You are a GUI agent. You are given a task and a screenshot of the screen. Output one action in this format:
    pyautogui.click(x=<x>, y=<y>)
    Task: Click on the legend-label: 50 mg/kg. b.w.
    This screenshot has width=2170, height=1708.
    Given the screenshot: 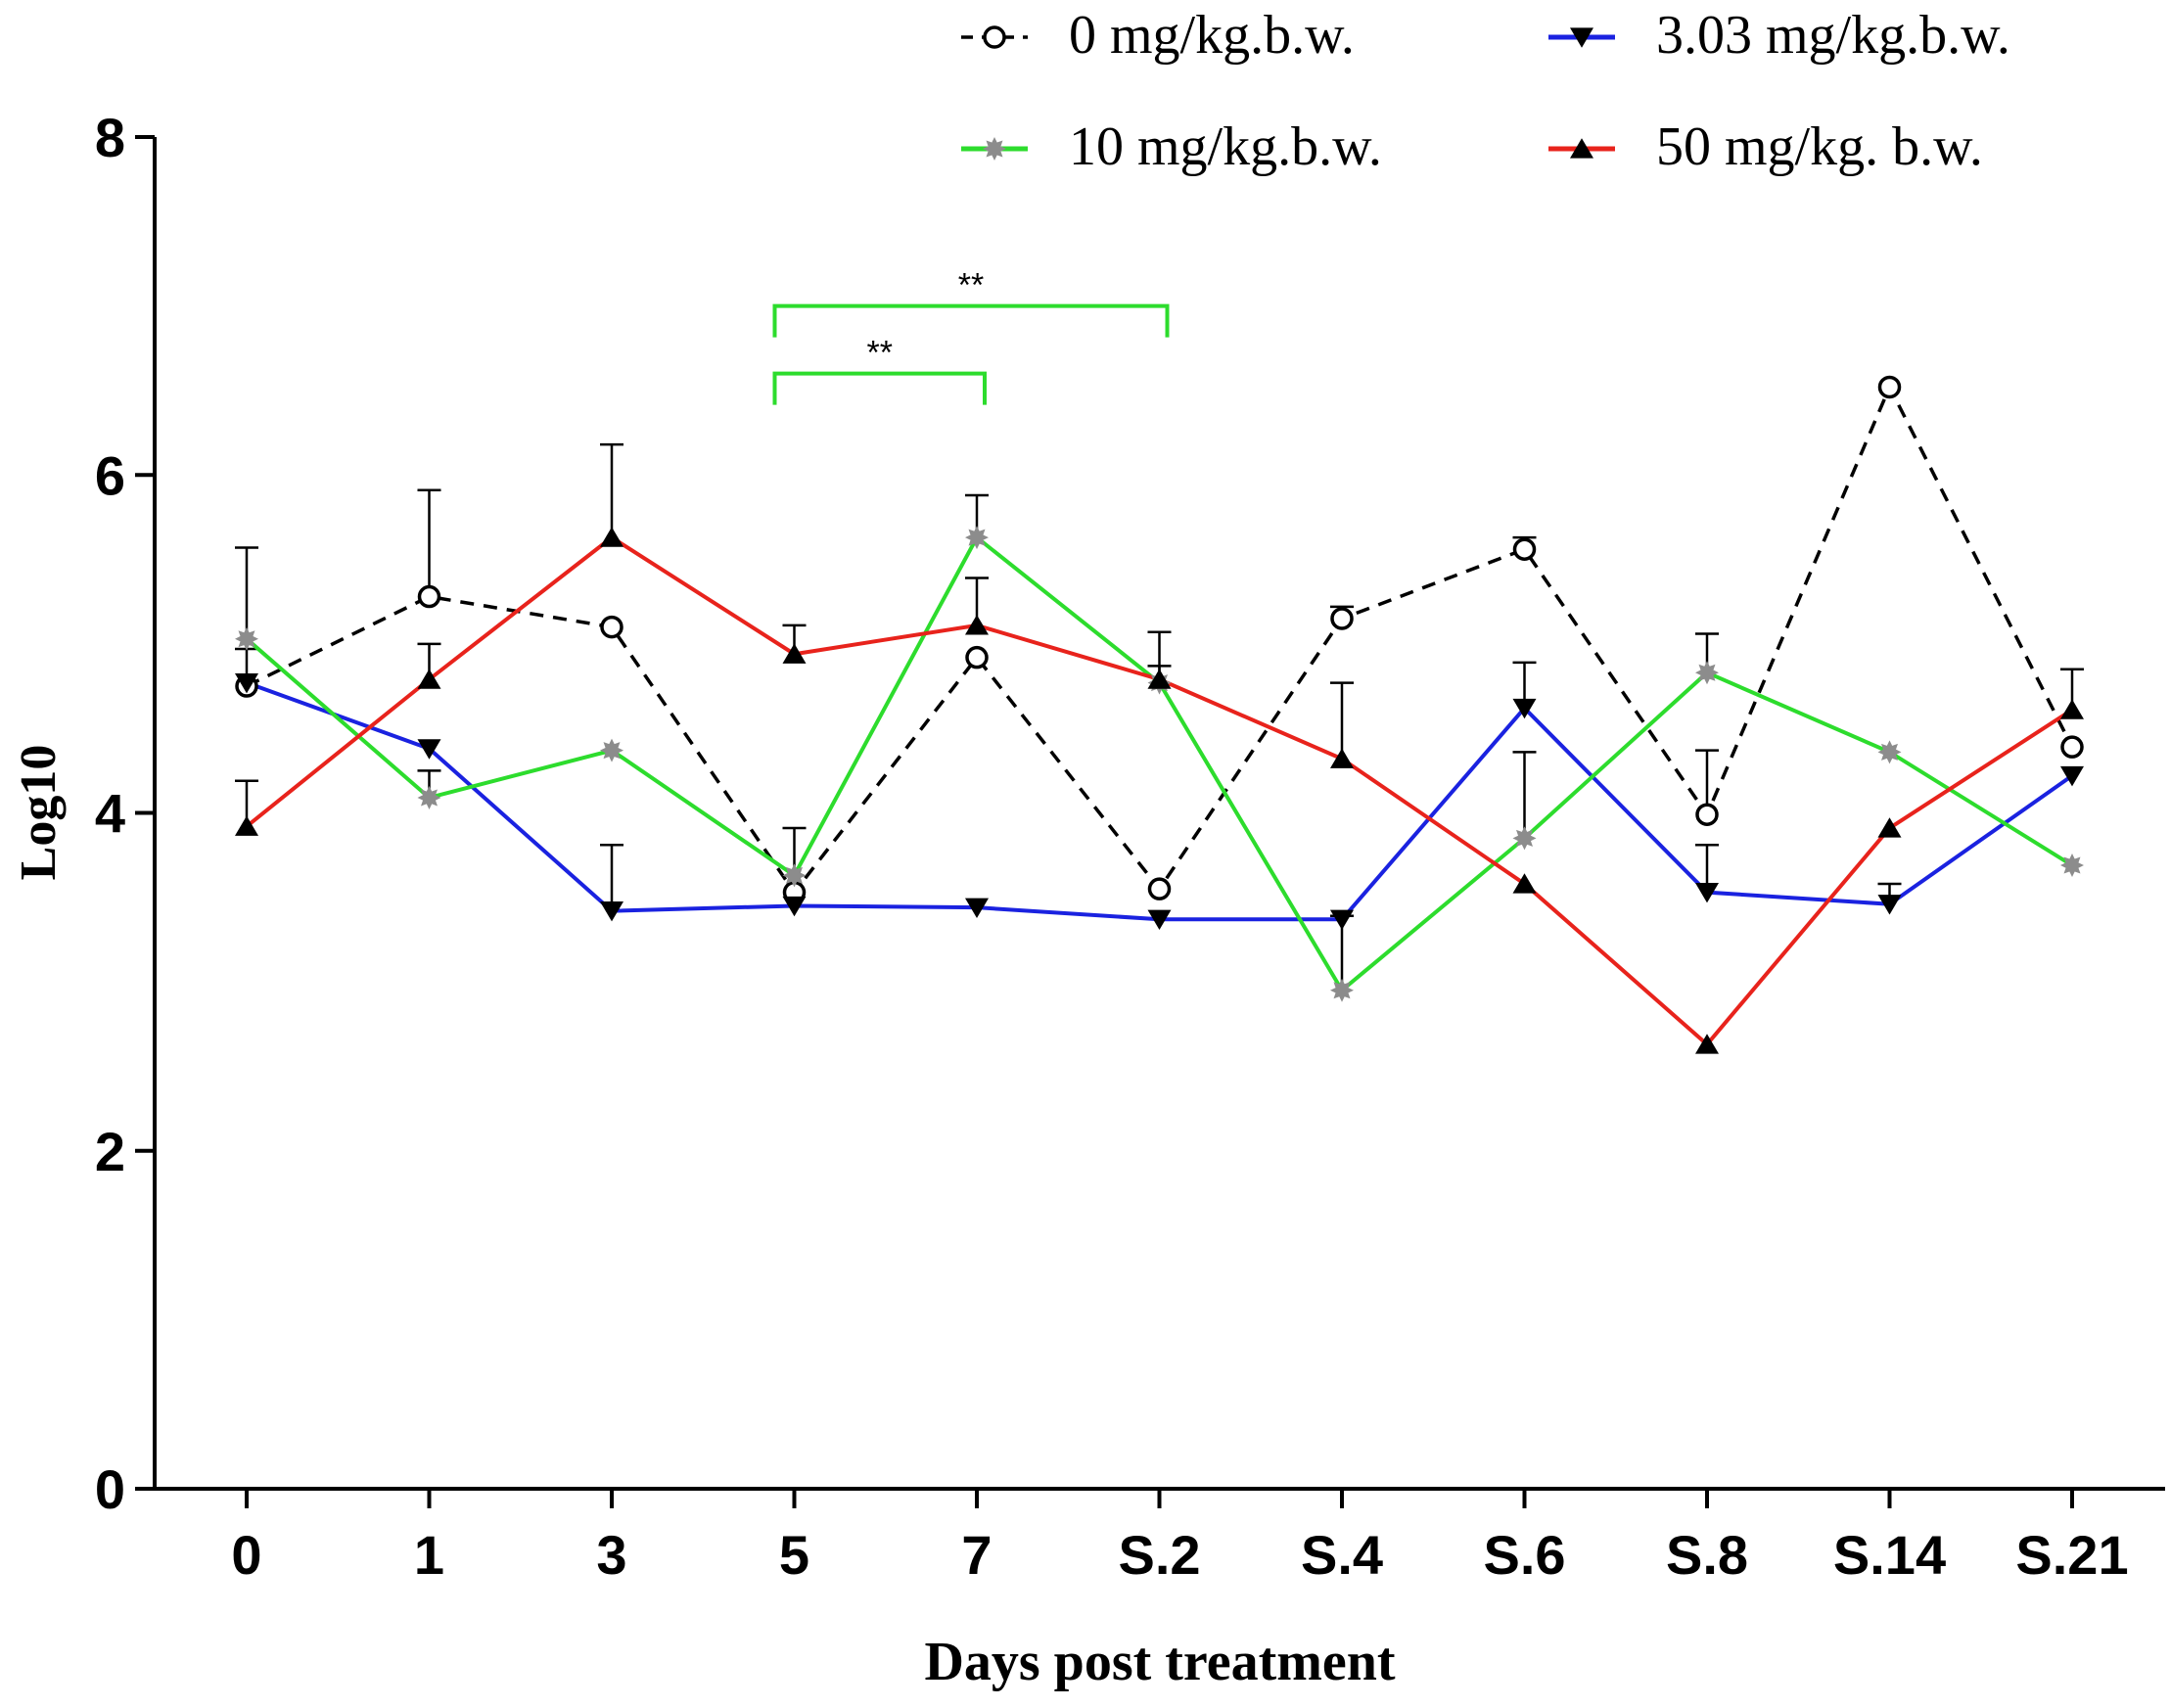 What is the action you would take?
    pyautogui.click(x=1820, y=146)
    